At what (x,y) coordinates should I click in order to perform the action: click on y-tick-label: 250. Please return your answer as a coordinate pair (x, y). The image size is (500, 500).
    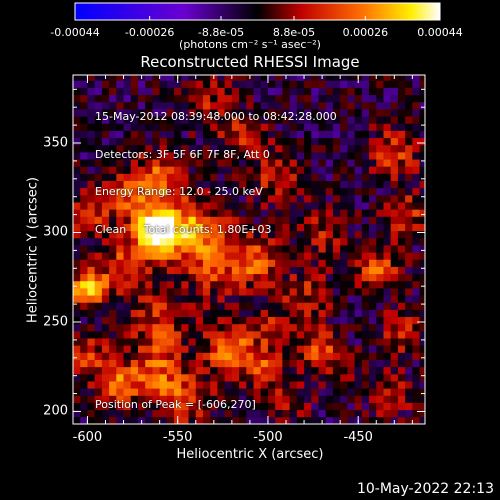
    Looking at the image, I should click on (55, 322).